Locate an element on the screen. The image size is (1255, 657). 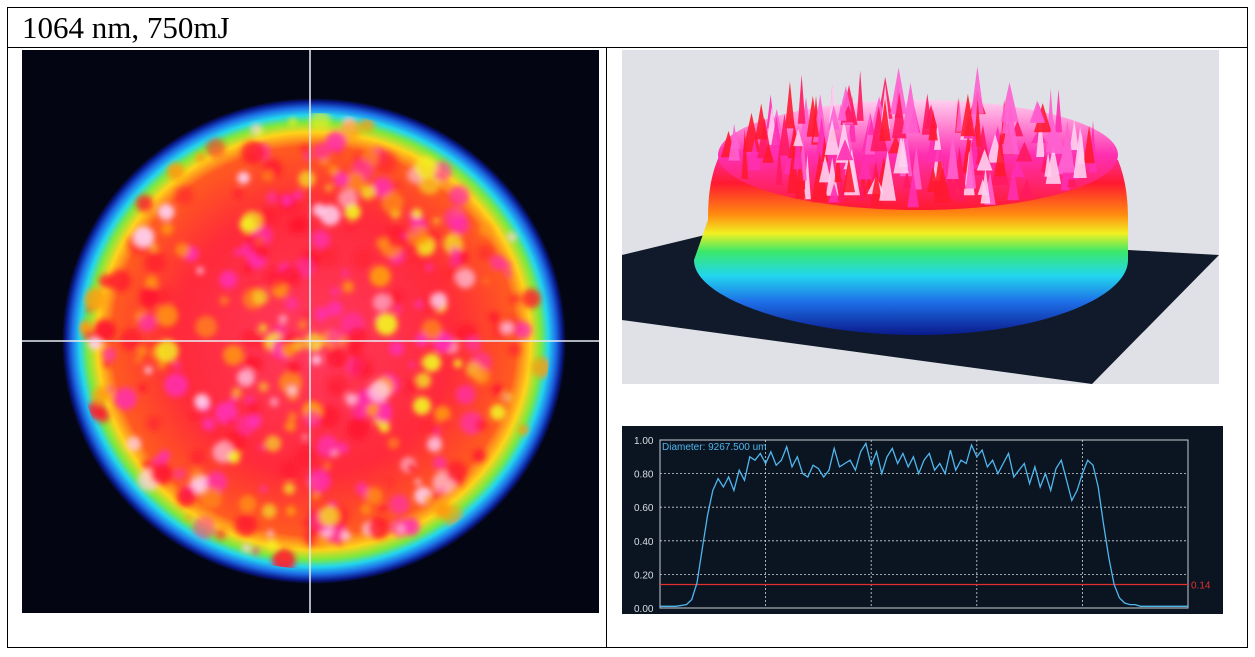
beam-surface-peaks is located at coordinates (908, 137).